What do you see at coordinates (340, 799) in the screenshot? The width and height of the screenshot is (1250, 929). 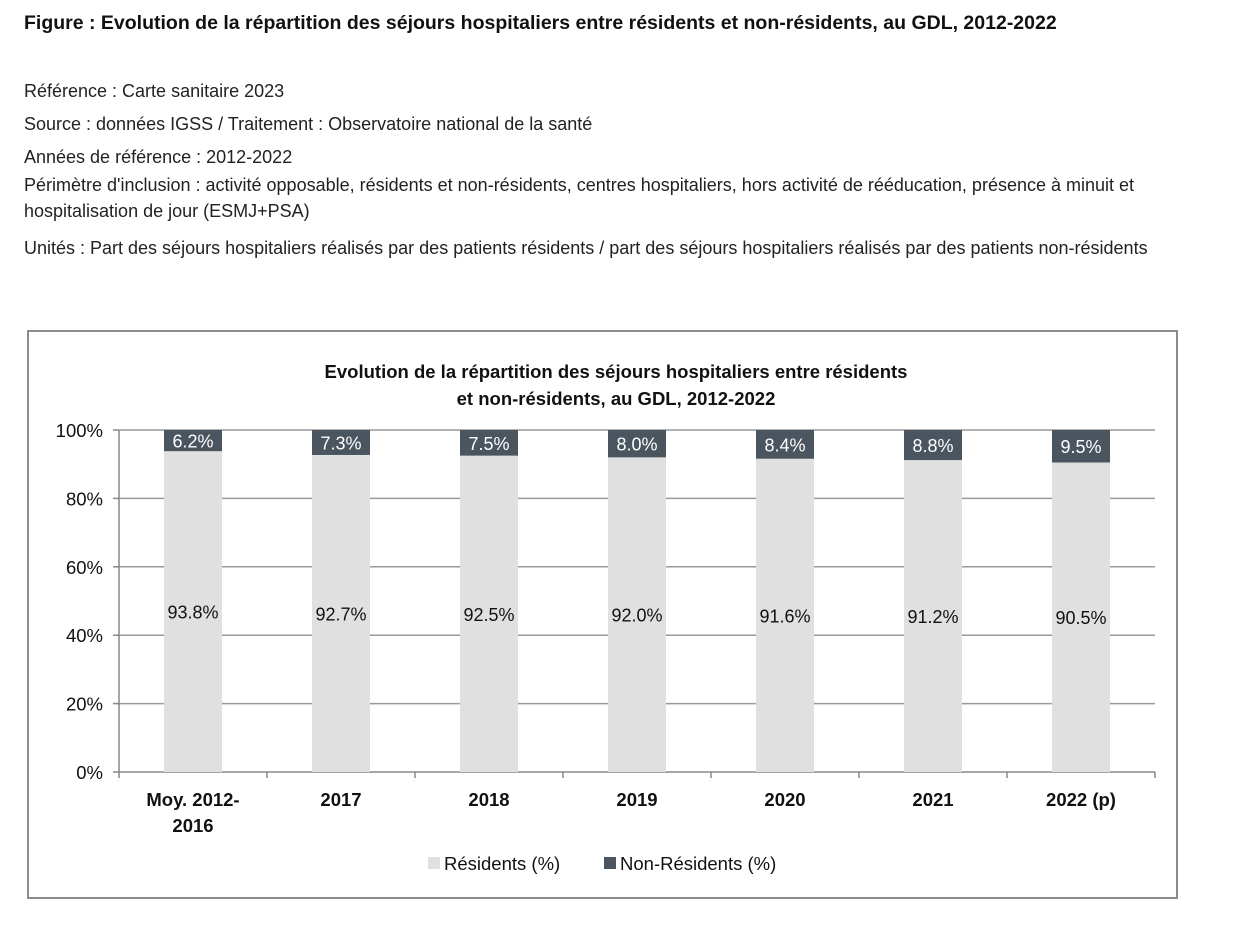 I see `x-category-label: 2017` at bounding box center [340, 799].